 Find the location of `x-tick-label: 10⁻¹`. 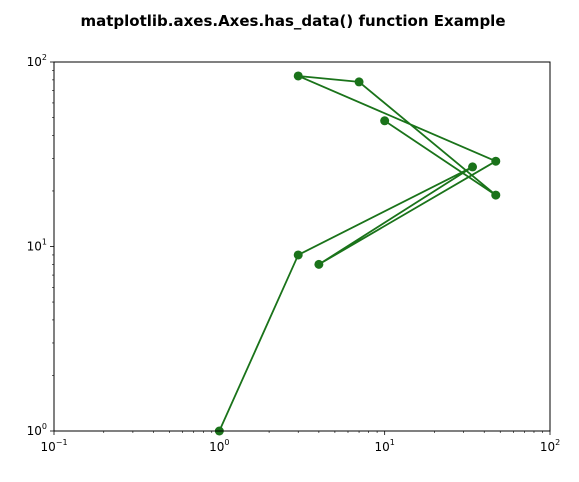

x-tick-label: 10⁻¹ is located at coordinates (53, 446).